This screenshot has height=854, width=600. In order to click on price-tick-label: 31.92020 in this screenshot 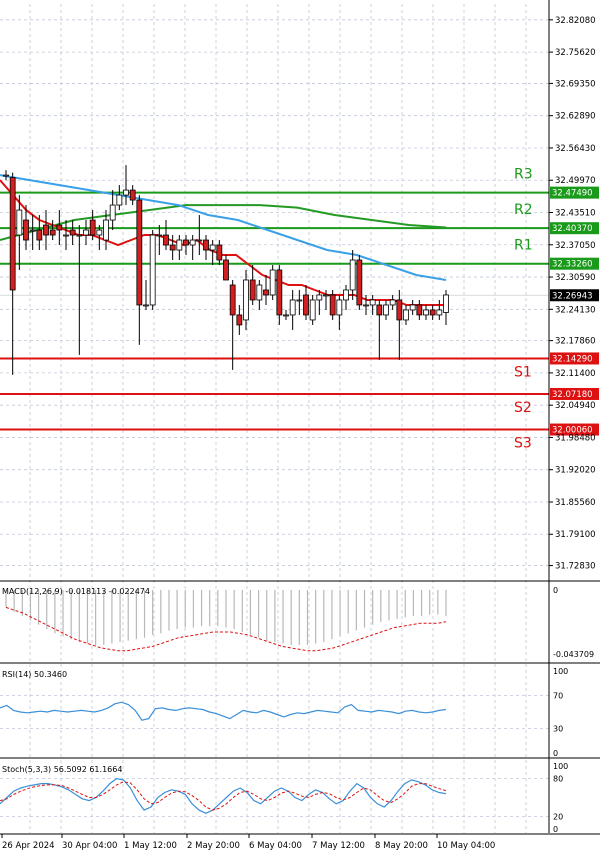, I will do `click(575, 471)`.